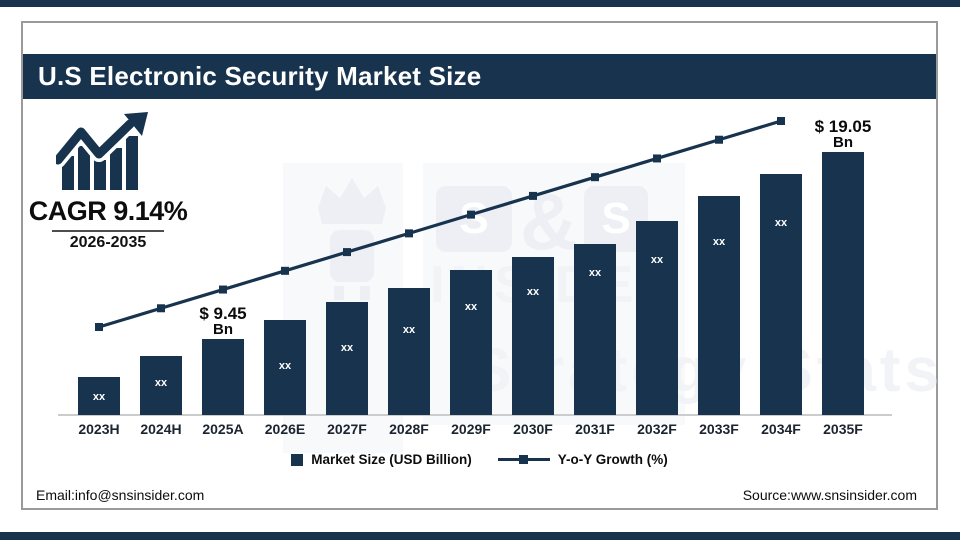 This screenshot has height=540, width=960. What do you see at coordinates (533, 429) in the screenshot?
I see `x-axis-label-2030F: 2030F` at bounding box center [533, 429].